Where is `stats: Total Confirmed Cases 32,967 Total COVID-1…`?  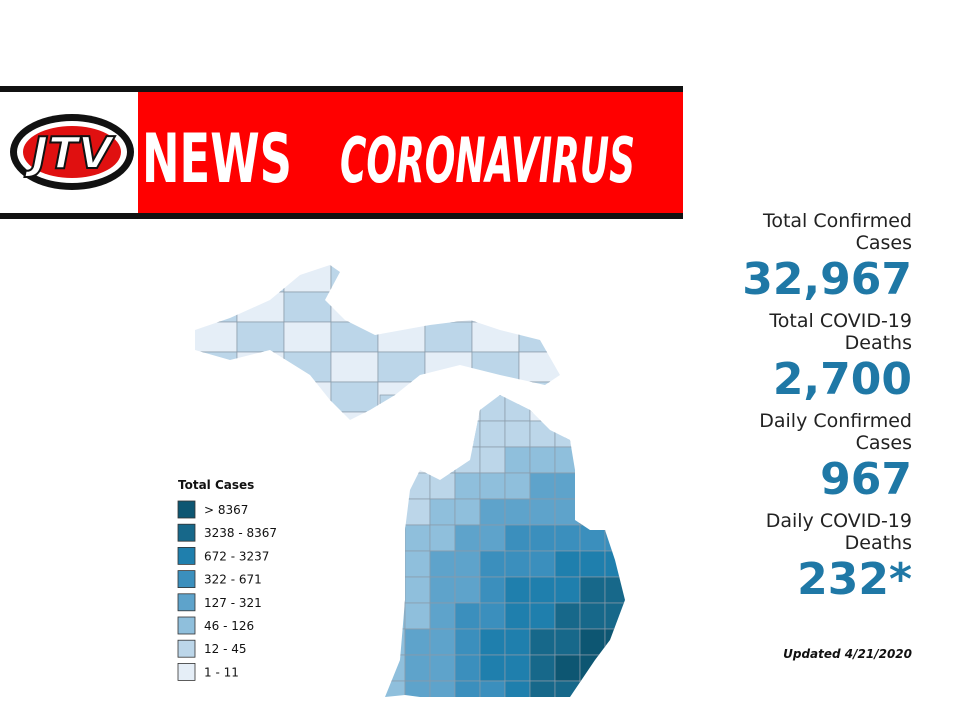
stats: Total Confirmed Cases 32,967 Total COVID-1… is located at coordinates (812, 410).